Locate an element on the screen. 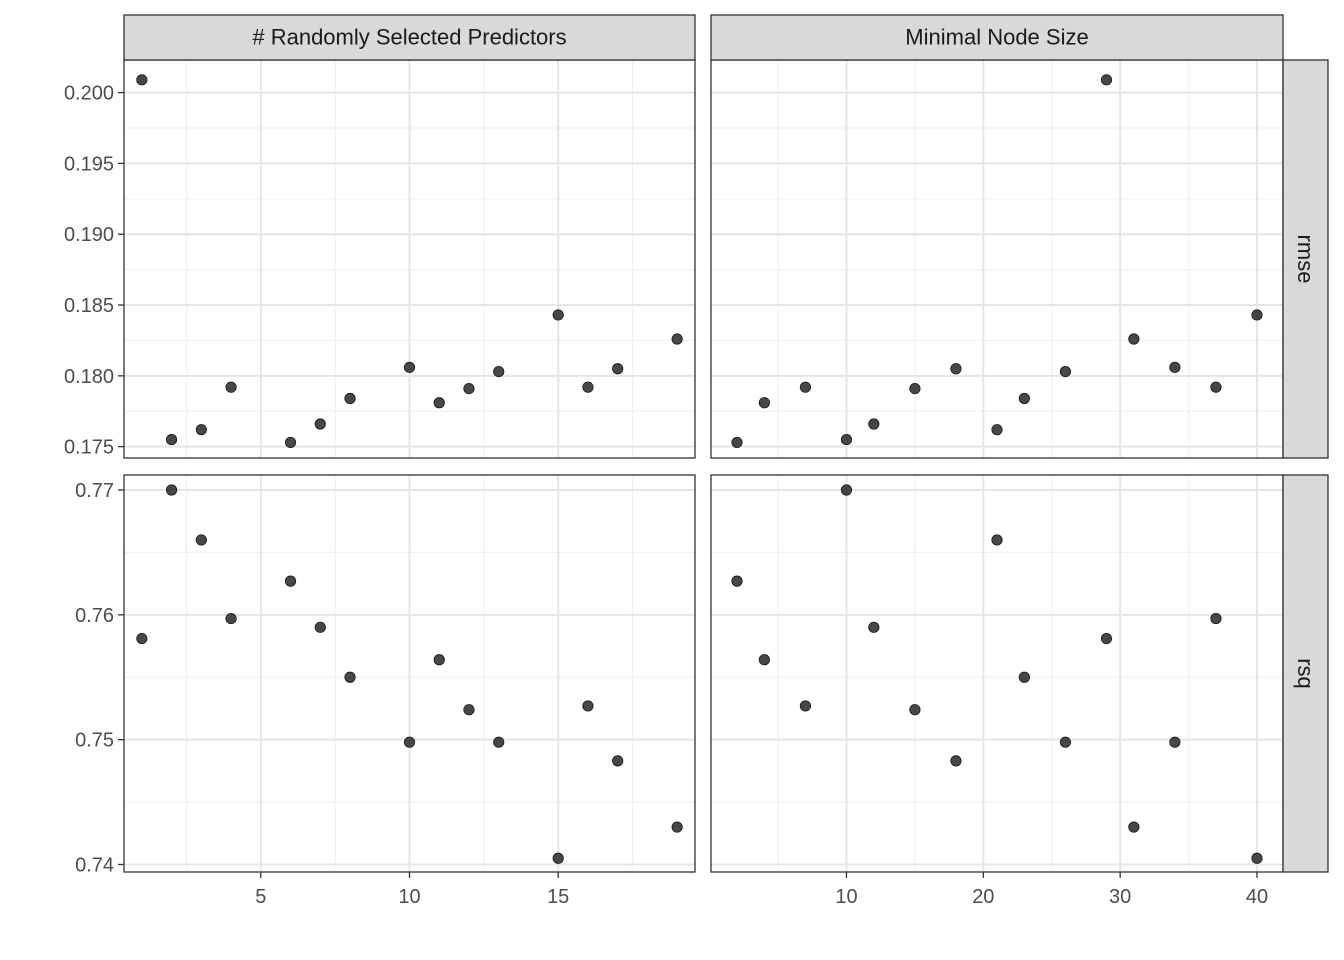 This screenshot has width=1344, height=960. y-tick-label: 0.185 is located at coordinates (89, 306).